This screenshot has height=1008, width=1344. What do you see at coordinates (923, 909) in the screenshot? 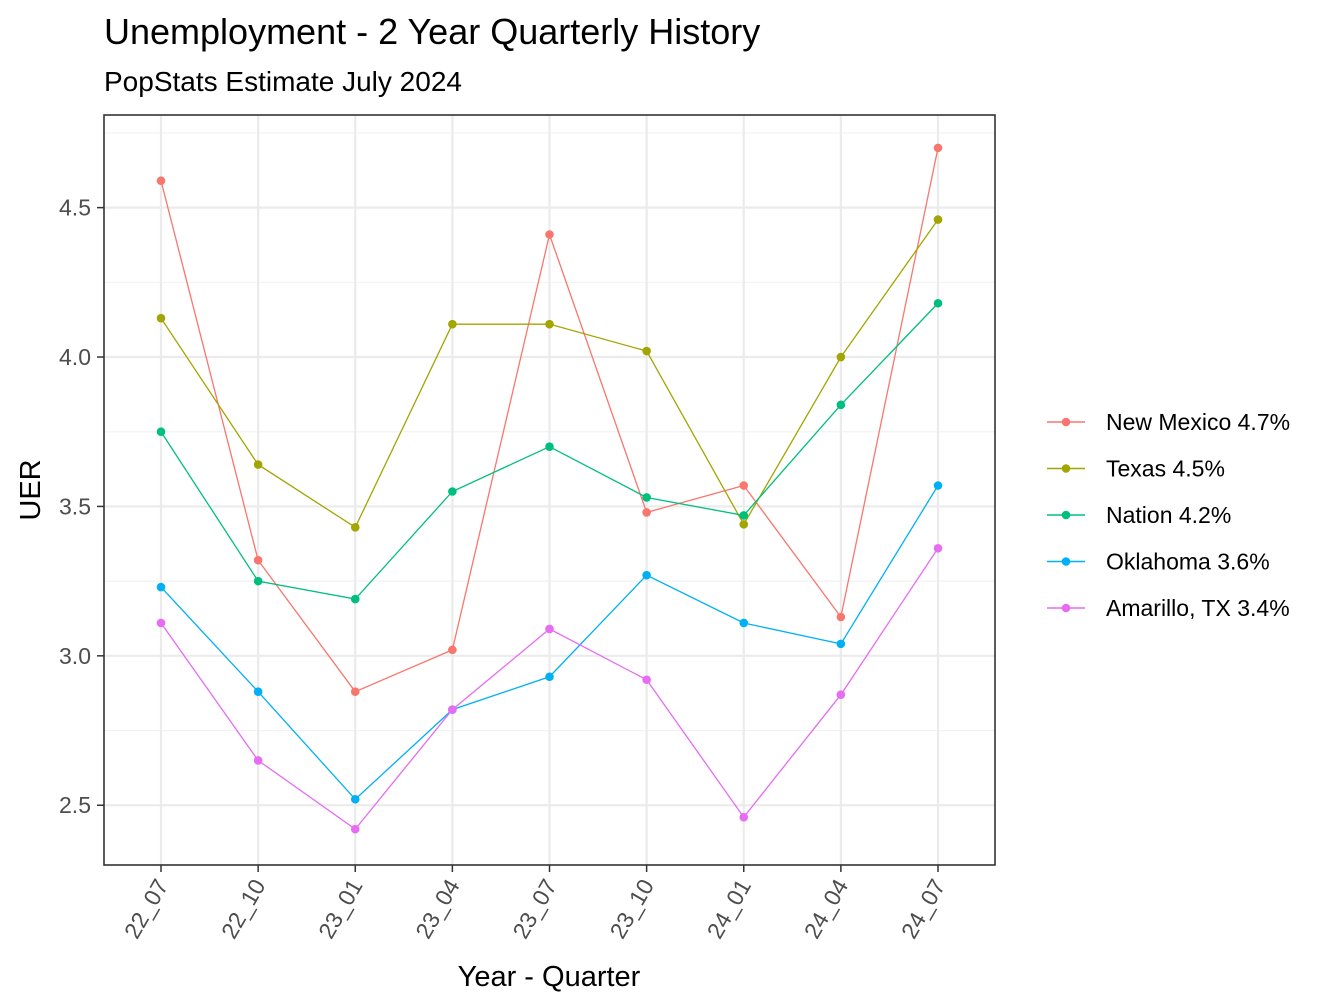
I see `x-tick-label: 24_07` at bounding box center [923, 909].